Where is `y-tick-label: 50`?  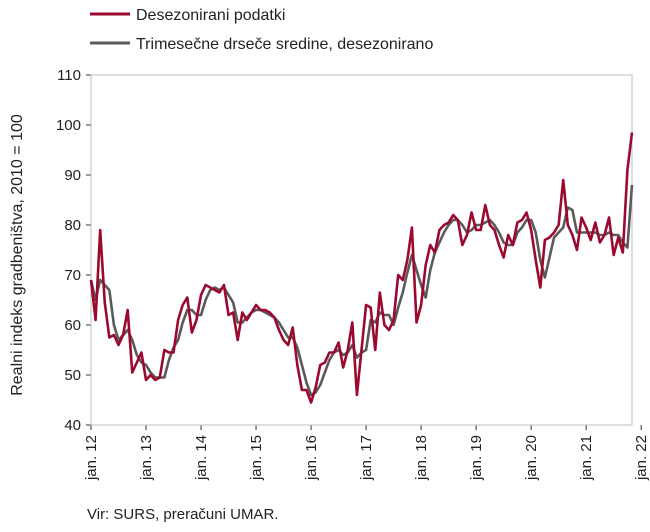
y-tick-label: 50 is located at coordinates (72, 375).